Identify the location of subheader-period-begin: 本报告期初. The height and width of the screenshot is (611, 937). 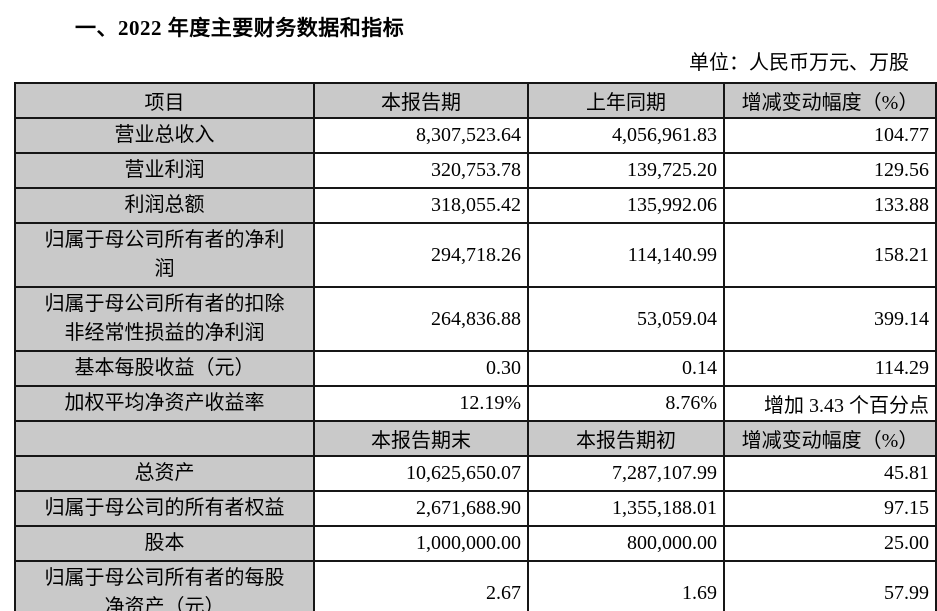
(626, 438).